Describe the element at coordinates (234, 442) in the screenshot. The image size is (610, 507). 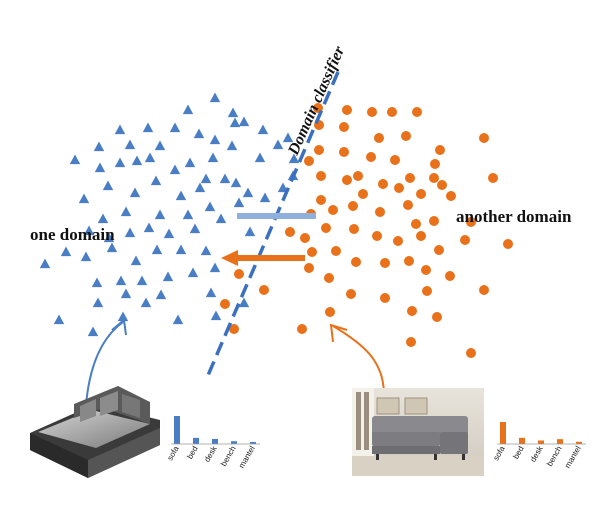
I see `left-bar-bench` at that location.